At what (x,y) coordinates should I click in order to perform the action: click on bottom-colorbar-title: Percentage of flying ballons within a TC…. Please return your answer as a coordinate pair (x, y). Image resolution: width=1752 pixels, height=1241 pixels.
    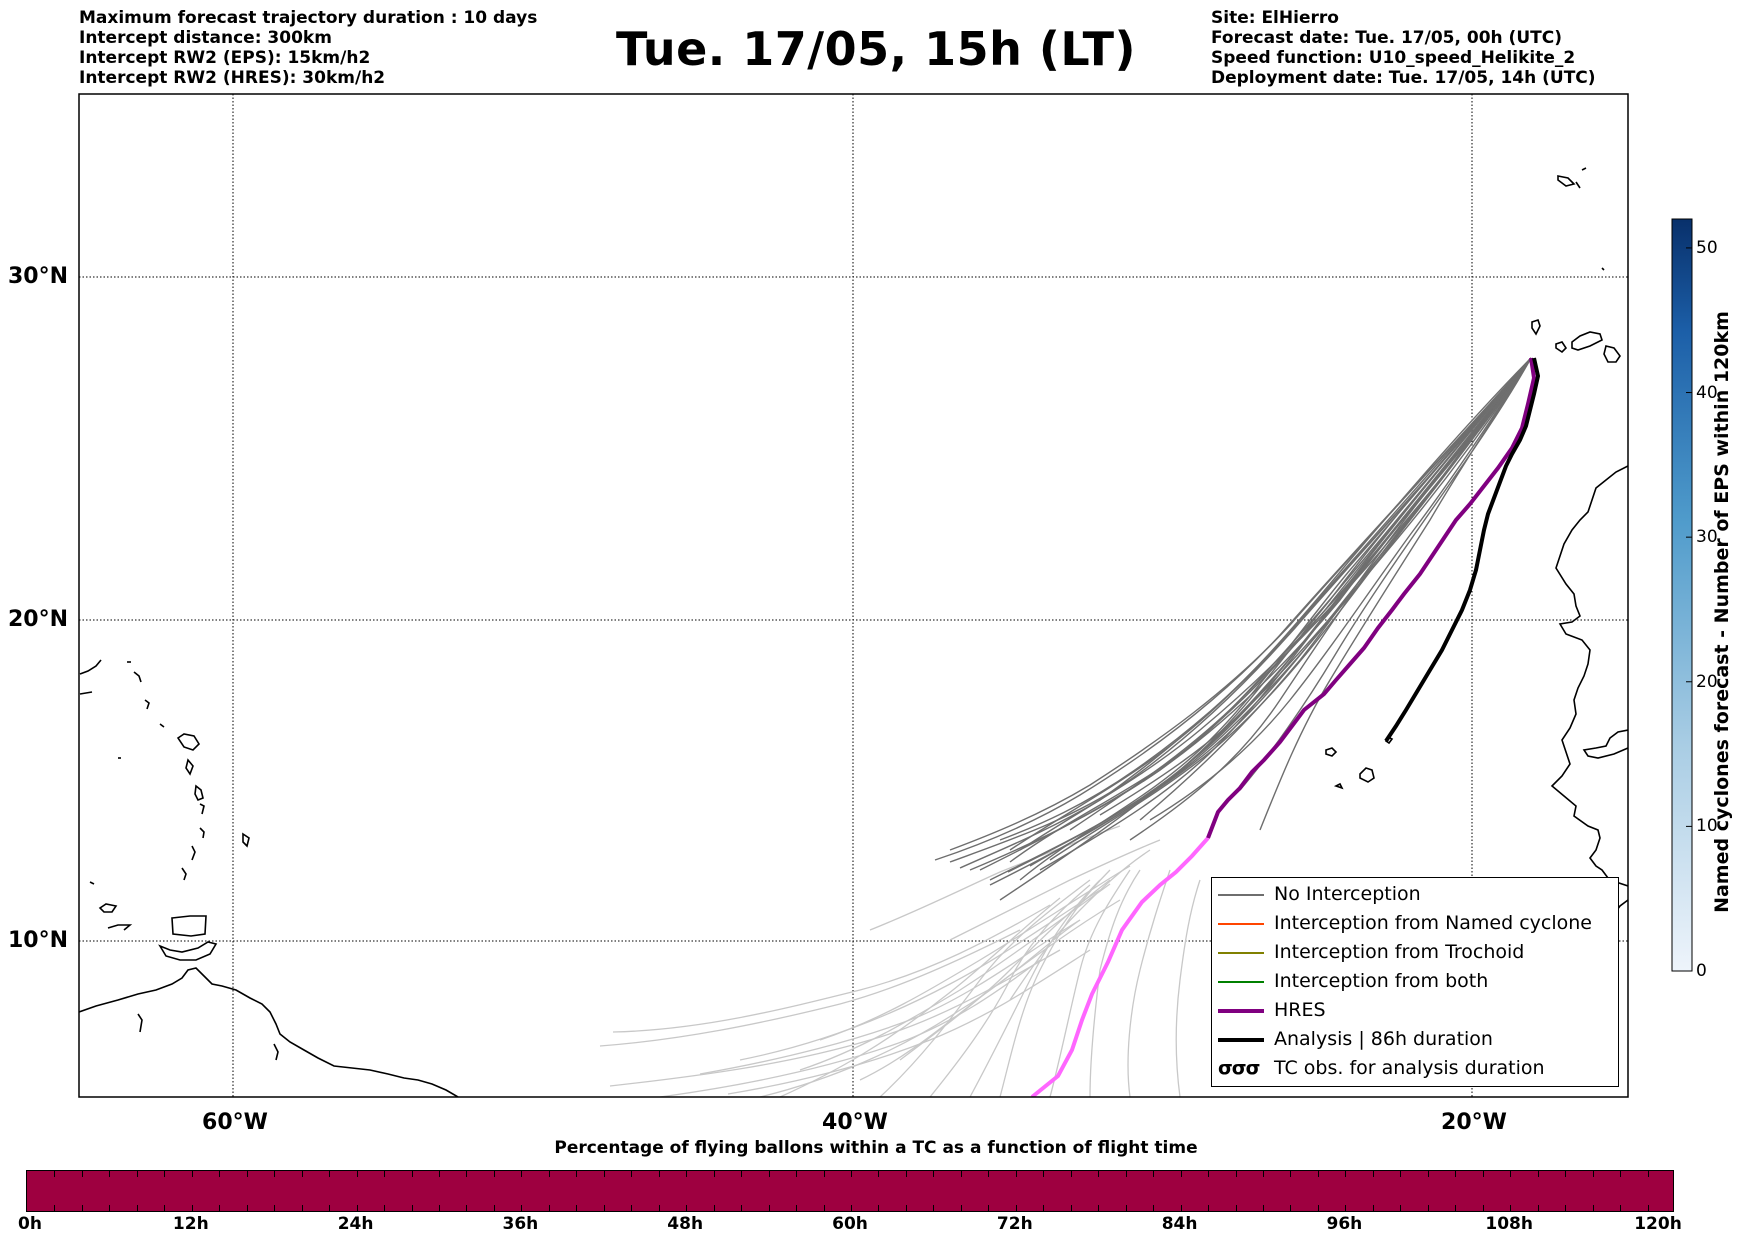
    Looking at the image, I should click on (876, 1148).